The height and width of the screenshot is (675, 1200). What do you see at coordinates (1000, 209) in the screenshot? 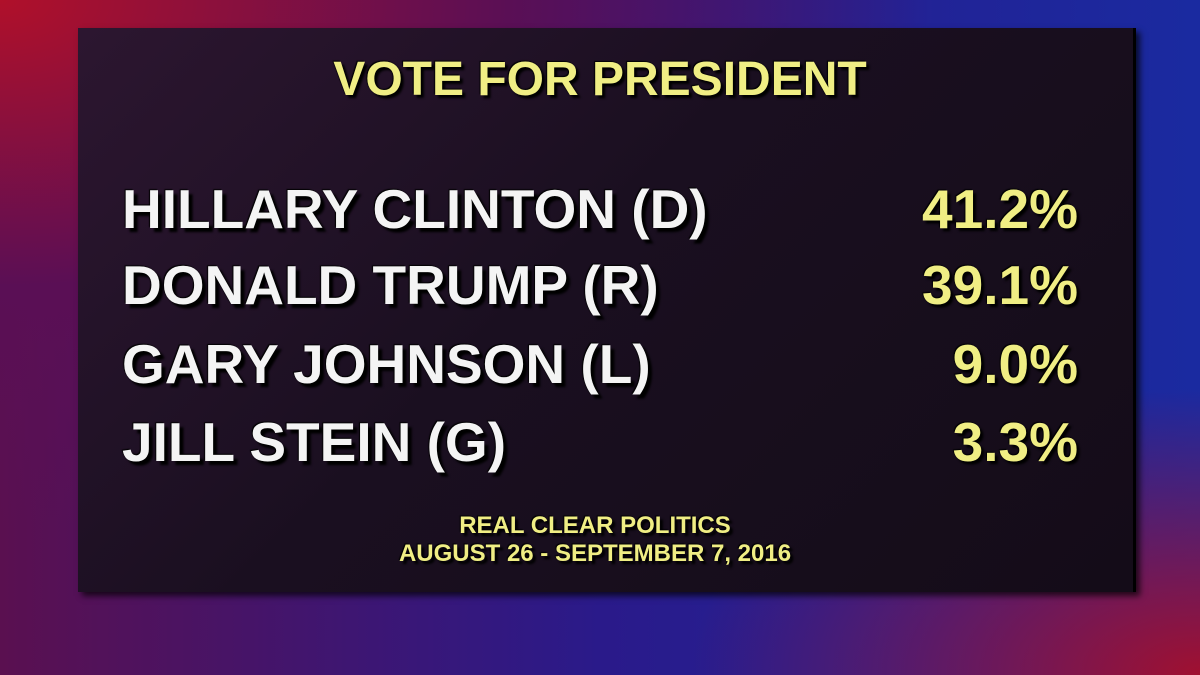
I see `vote-share: 41.2%` at bounding box center [1000, 209].